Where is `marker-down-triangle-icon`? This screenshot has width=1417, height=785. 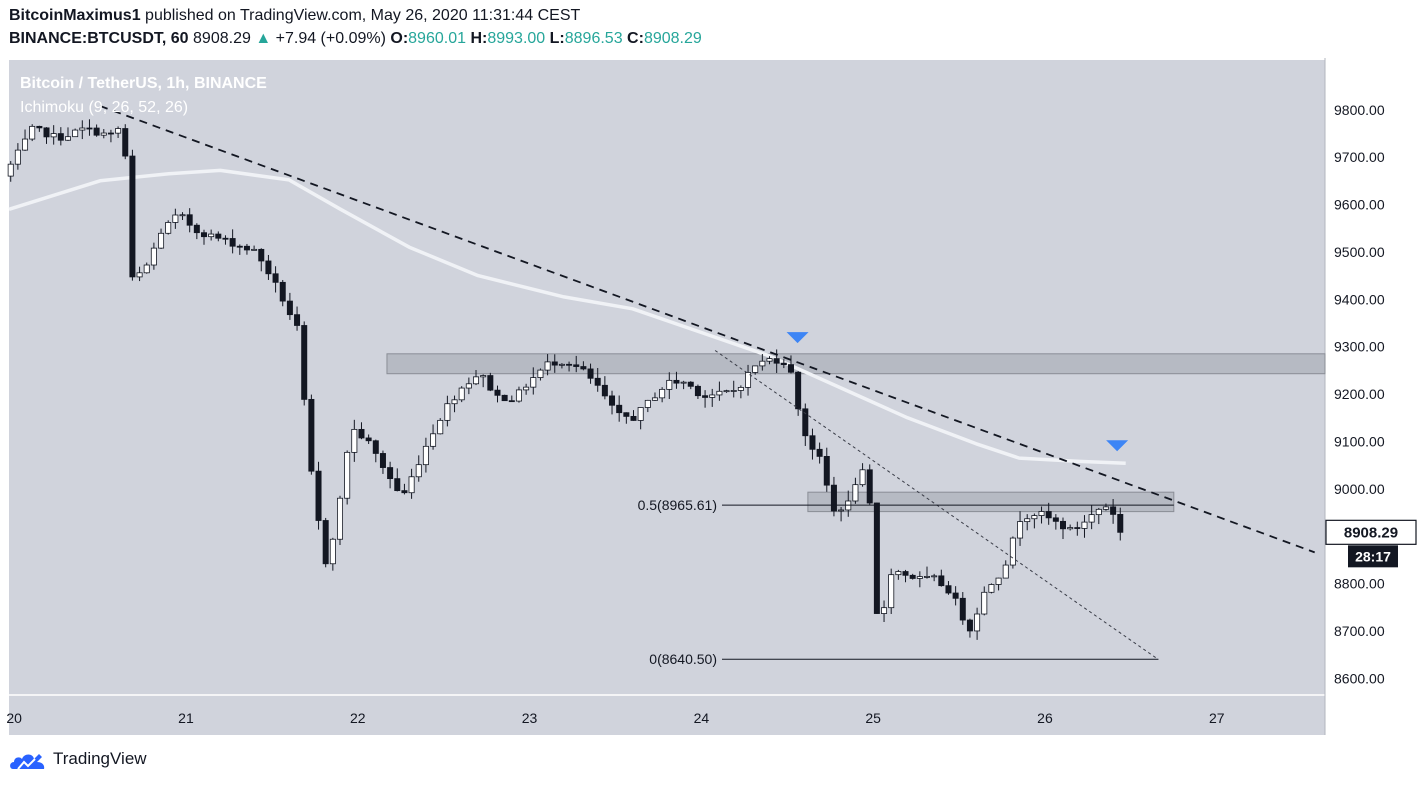 marker-down-triangle-icon is located at coordinates (1117, 446).